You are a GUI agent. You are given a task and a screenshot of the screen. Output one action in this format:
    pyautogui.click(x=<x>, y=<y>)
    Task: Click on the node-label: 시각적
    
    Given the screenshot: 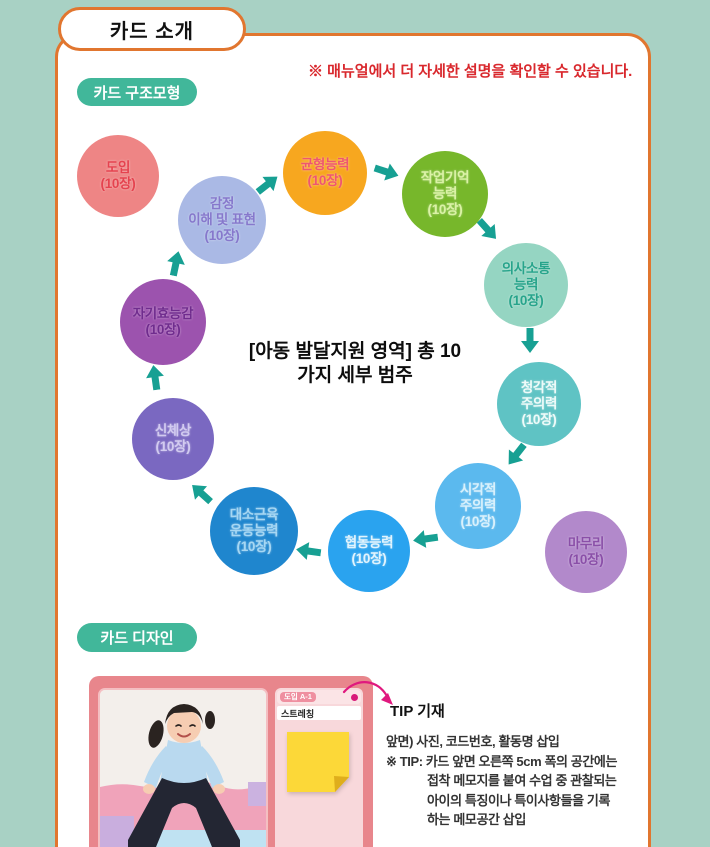 What is the action you would take?
    pyautogui.click(x=478, y=490)
    